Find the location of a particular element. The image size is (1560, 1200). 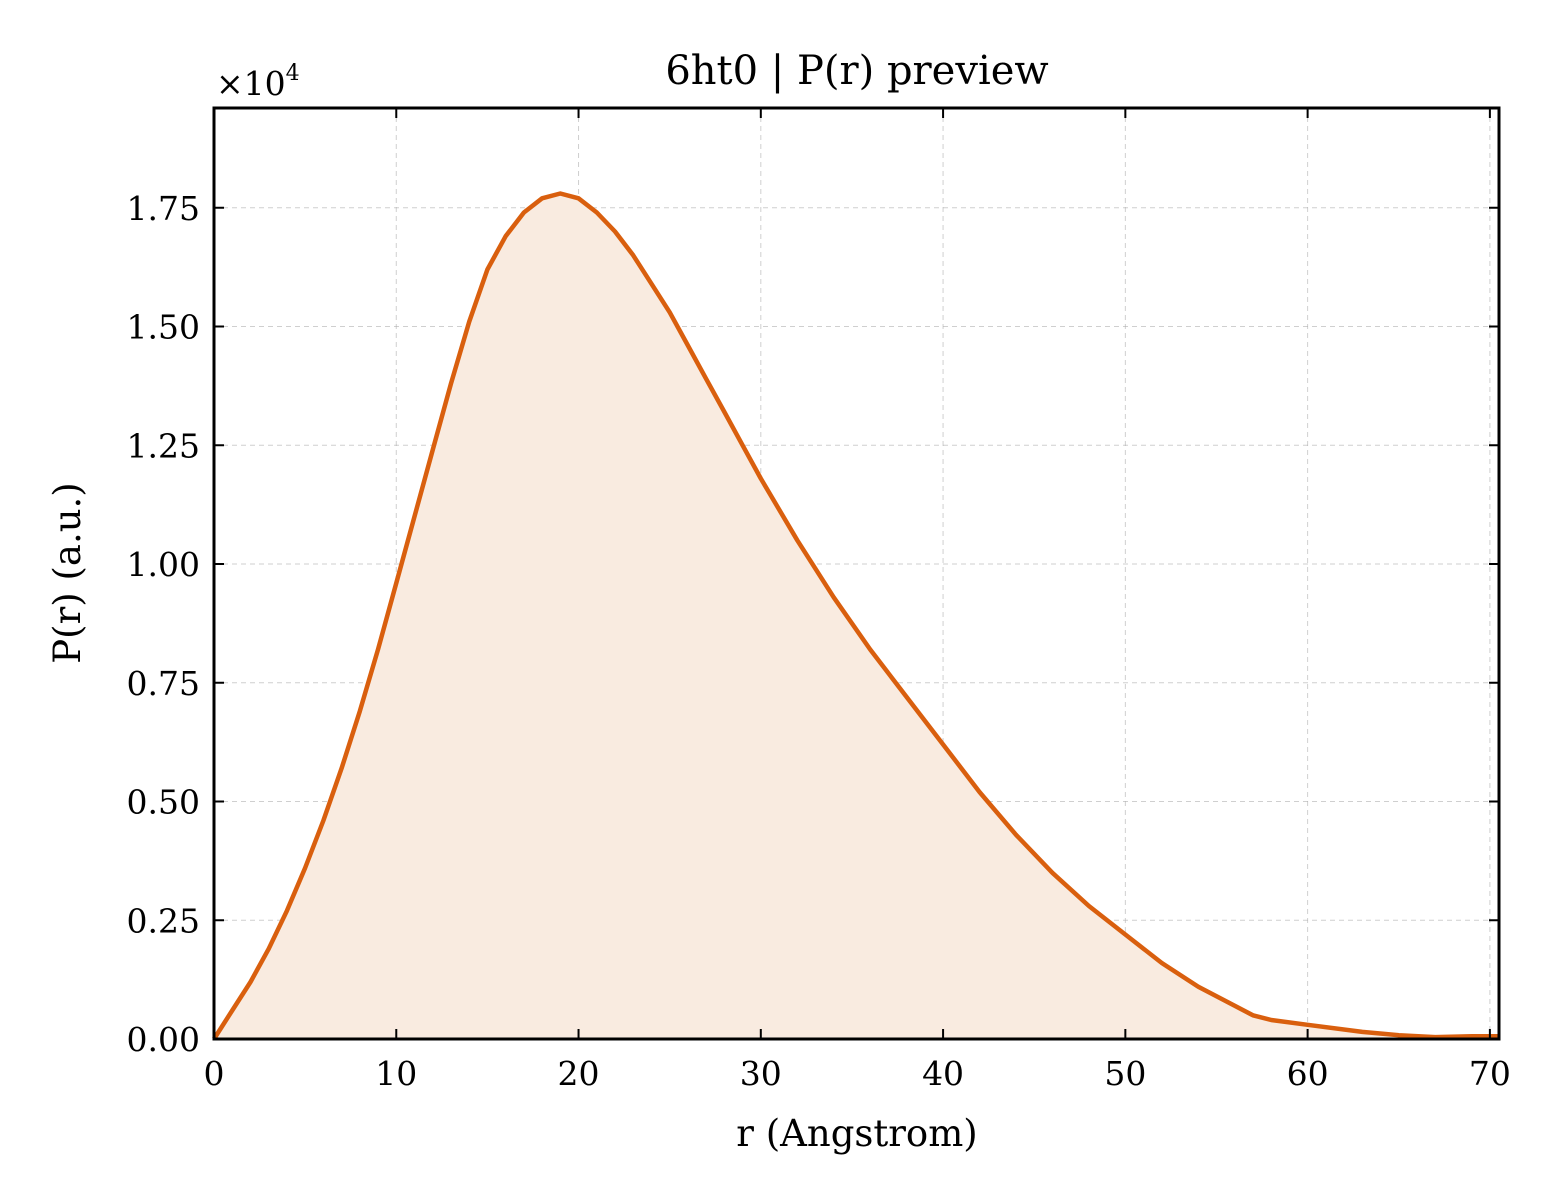

x-tick-label: 10 is located at coordinates (396, 1073).